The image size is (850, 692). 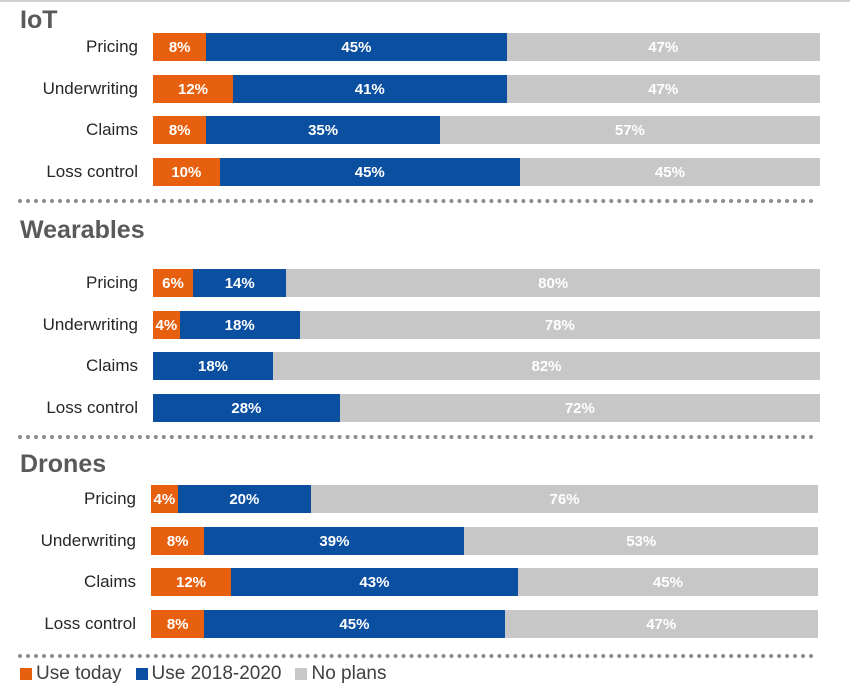 I want to click on legend-item-no-plans: No plans, so click(x=340, y=674).